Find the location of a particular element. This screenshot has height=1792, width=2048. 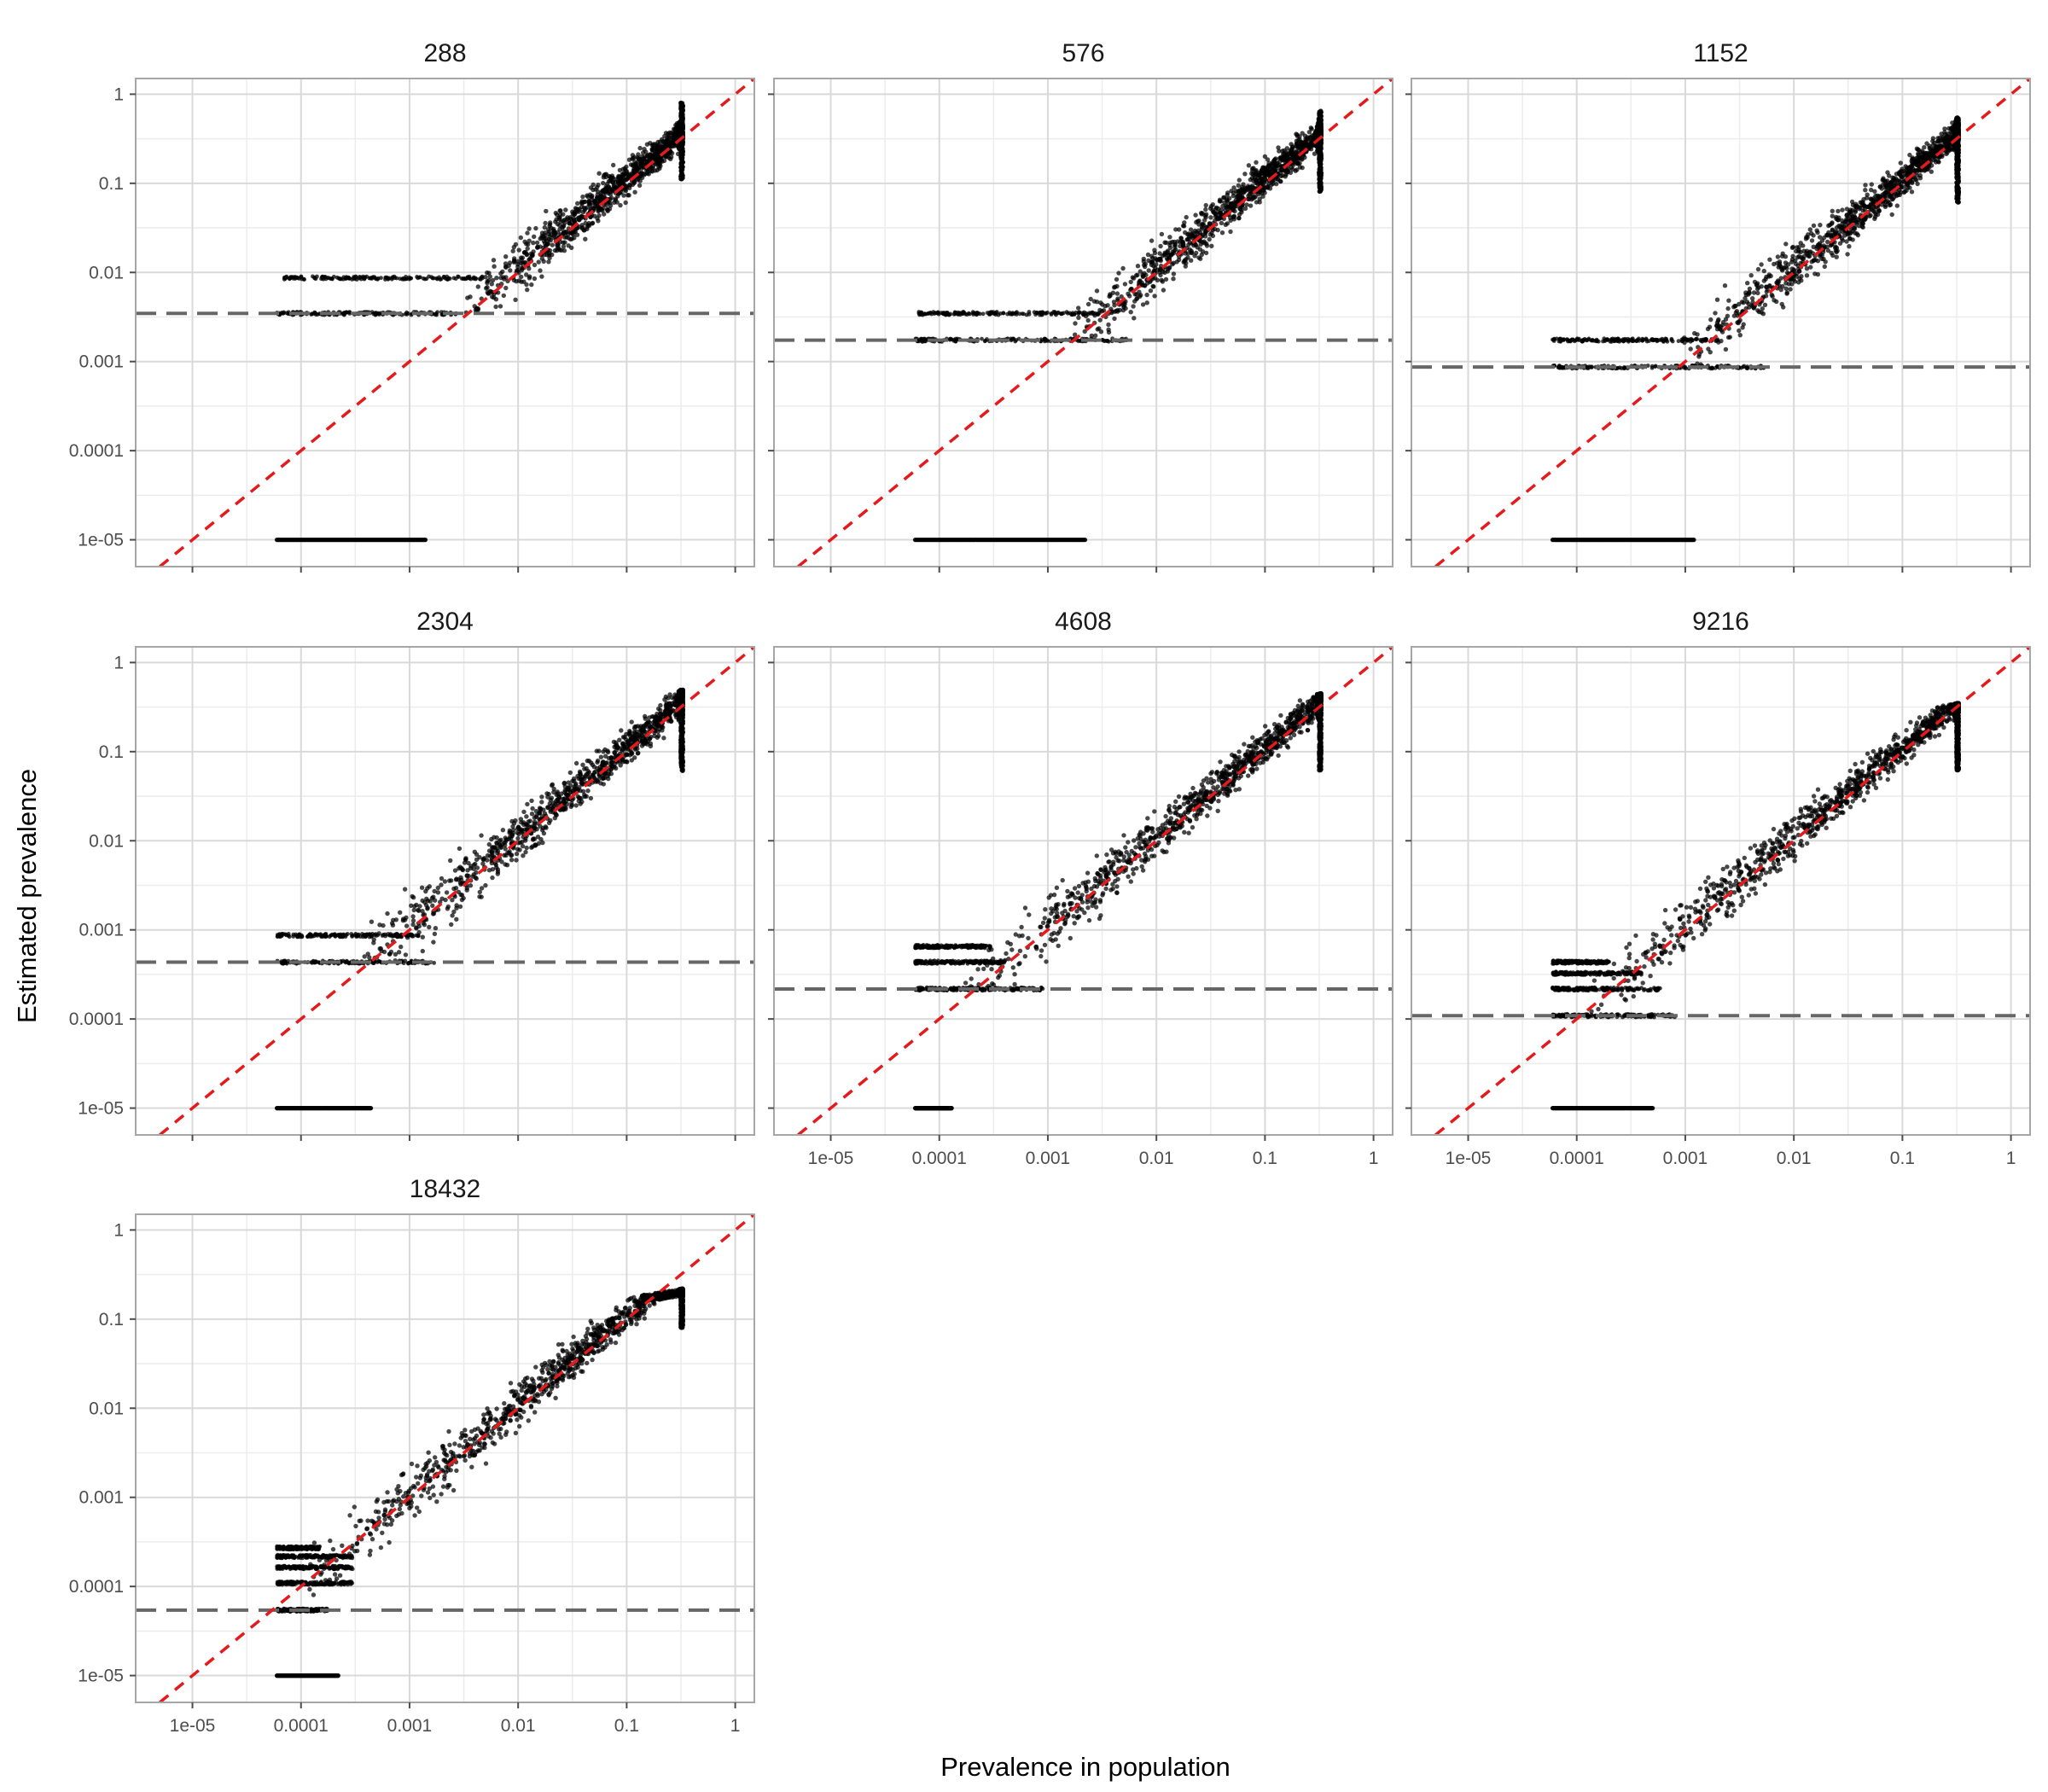

y-tick-label: 1e-05 is located at coordinates (101, 540).